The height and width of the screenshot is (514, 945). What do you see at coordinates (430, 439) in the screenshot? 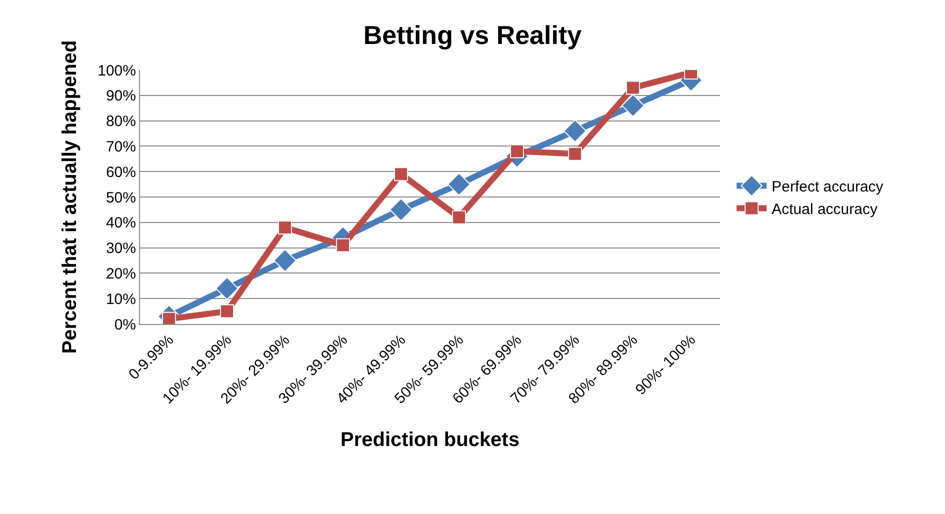
I see `x-axis-title: Prediction buckets` at bounding box center [430, 439].